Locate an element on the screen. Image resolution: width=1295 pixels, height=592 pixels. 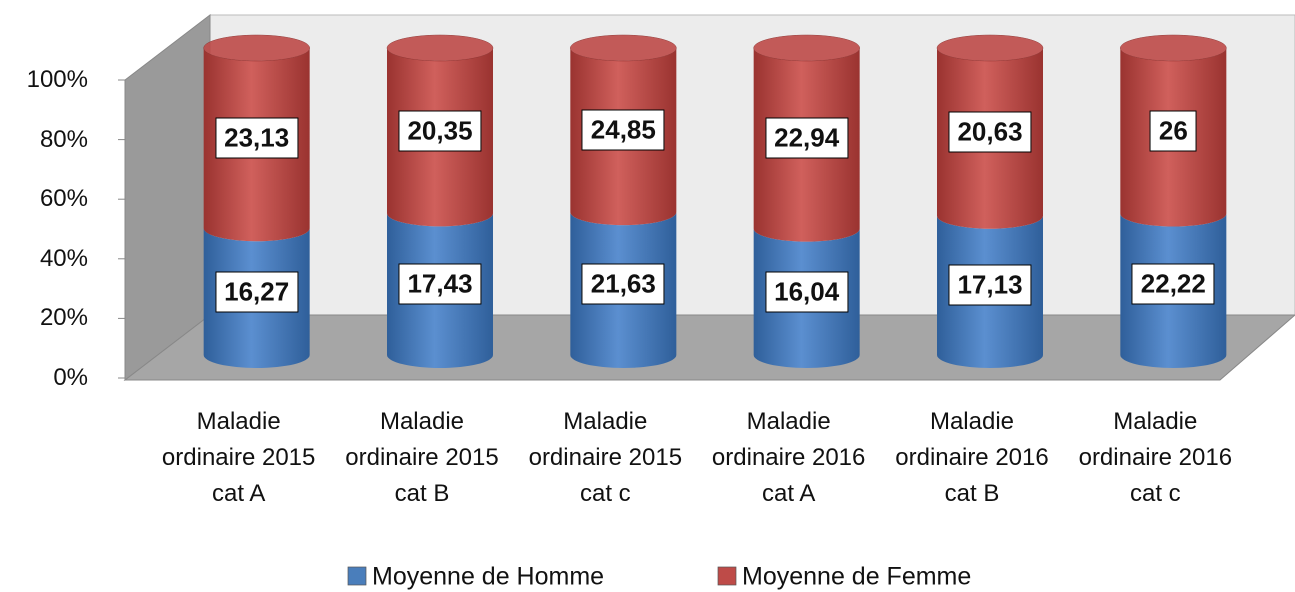
data-label: 20,63 is located at coordinates (990, 132).